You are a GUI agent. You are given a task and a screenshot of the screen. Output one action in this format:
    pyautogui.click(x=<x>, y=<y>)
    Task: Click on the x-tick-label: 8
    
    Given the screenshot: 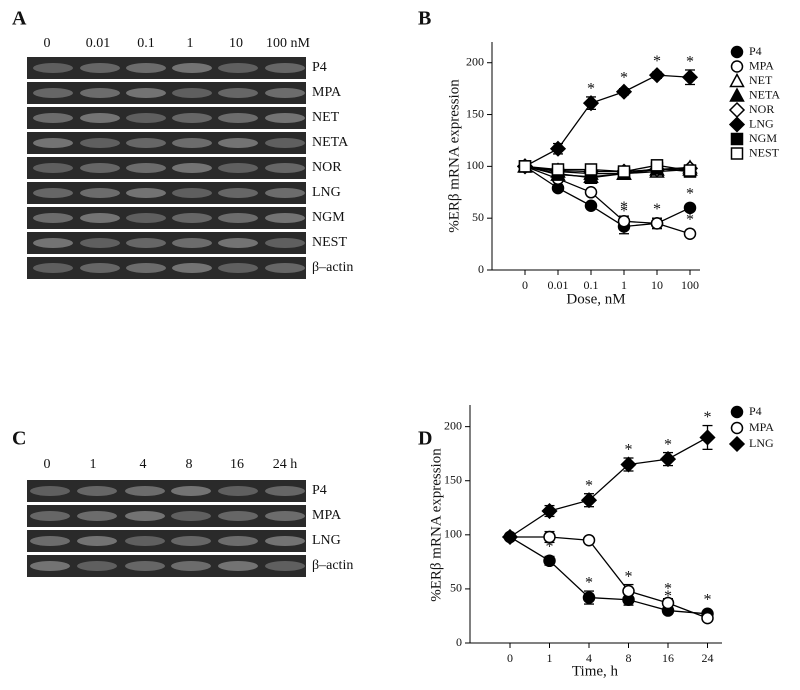 What is the action you would take?
    pyautogui.click(x=629, y=658)
    